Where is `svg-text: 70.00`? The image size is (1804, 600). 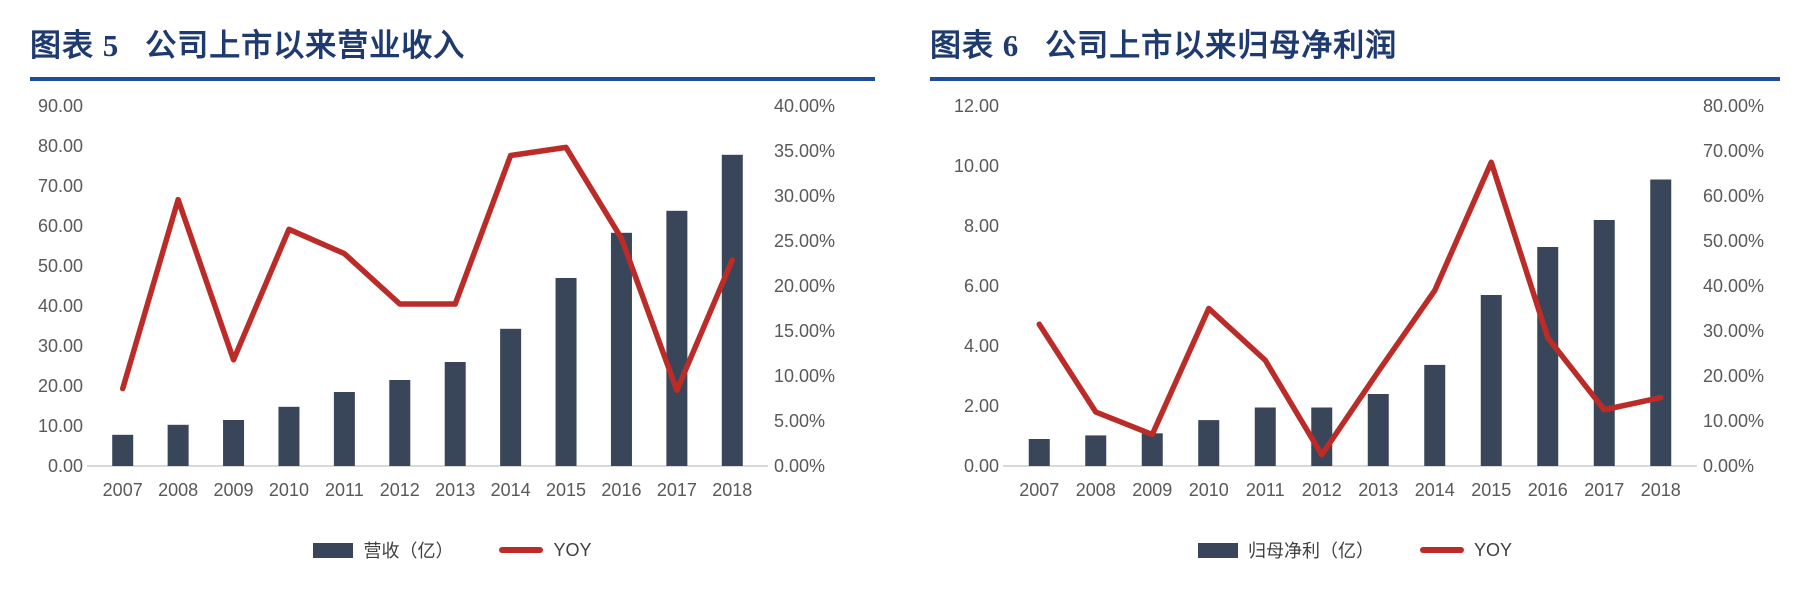
svg-text: 70.00 is located at coordinates (60, 186).